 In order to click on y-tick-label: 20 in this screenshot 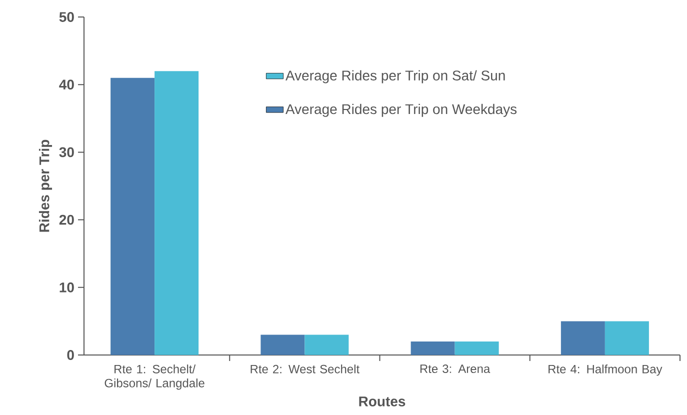, I will do `click(66, 219)`.